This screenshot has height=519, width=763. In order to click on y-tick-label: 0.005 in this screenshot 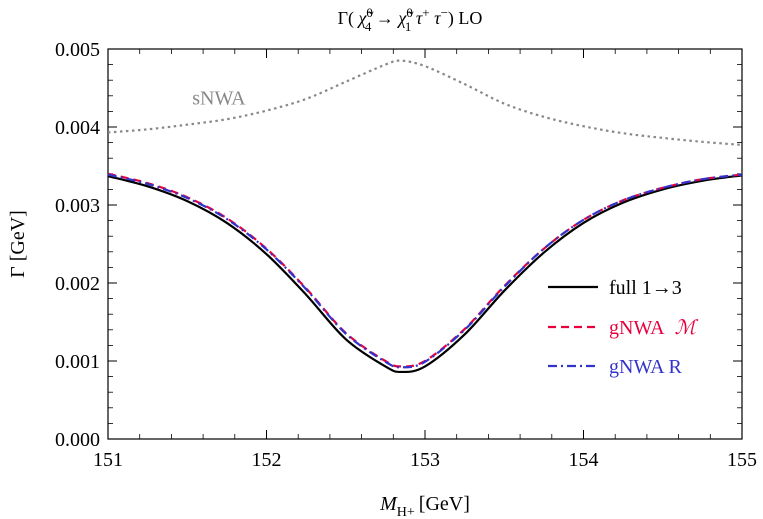, I will do `click(77, 50)`.